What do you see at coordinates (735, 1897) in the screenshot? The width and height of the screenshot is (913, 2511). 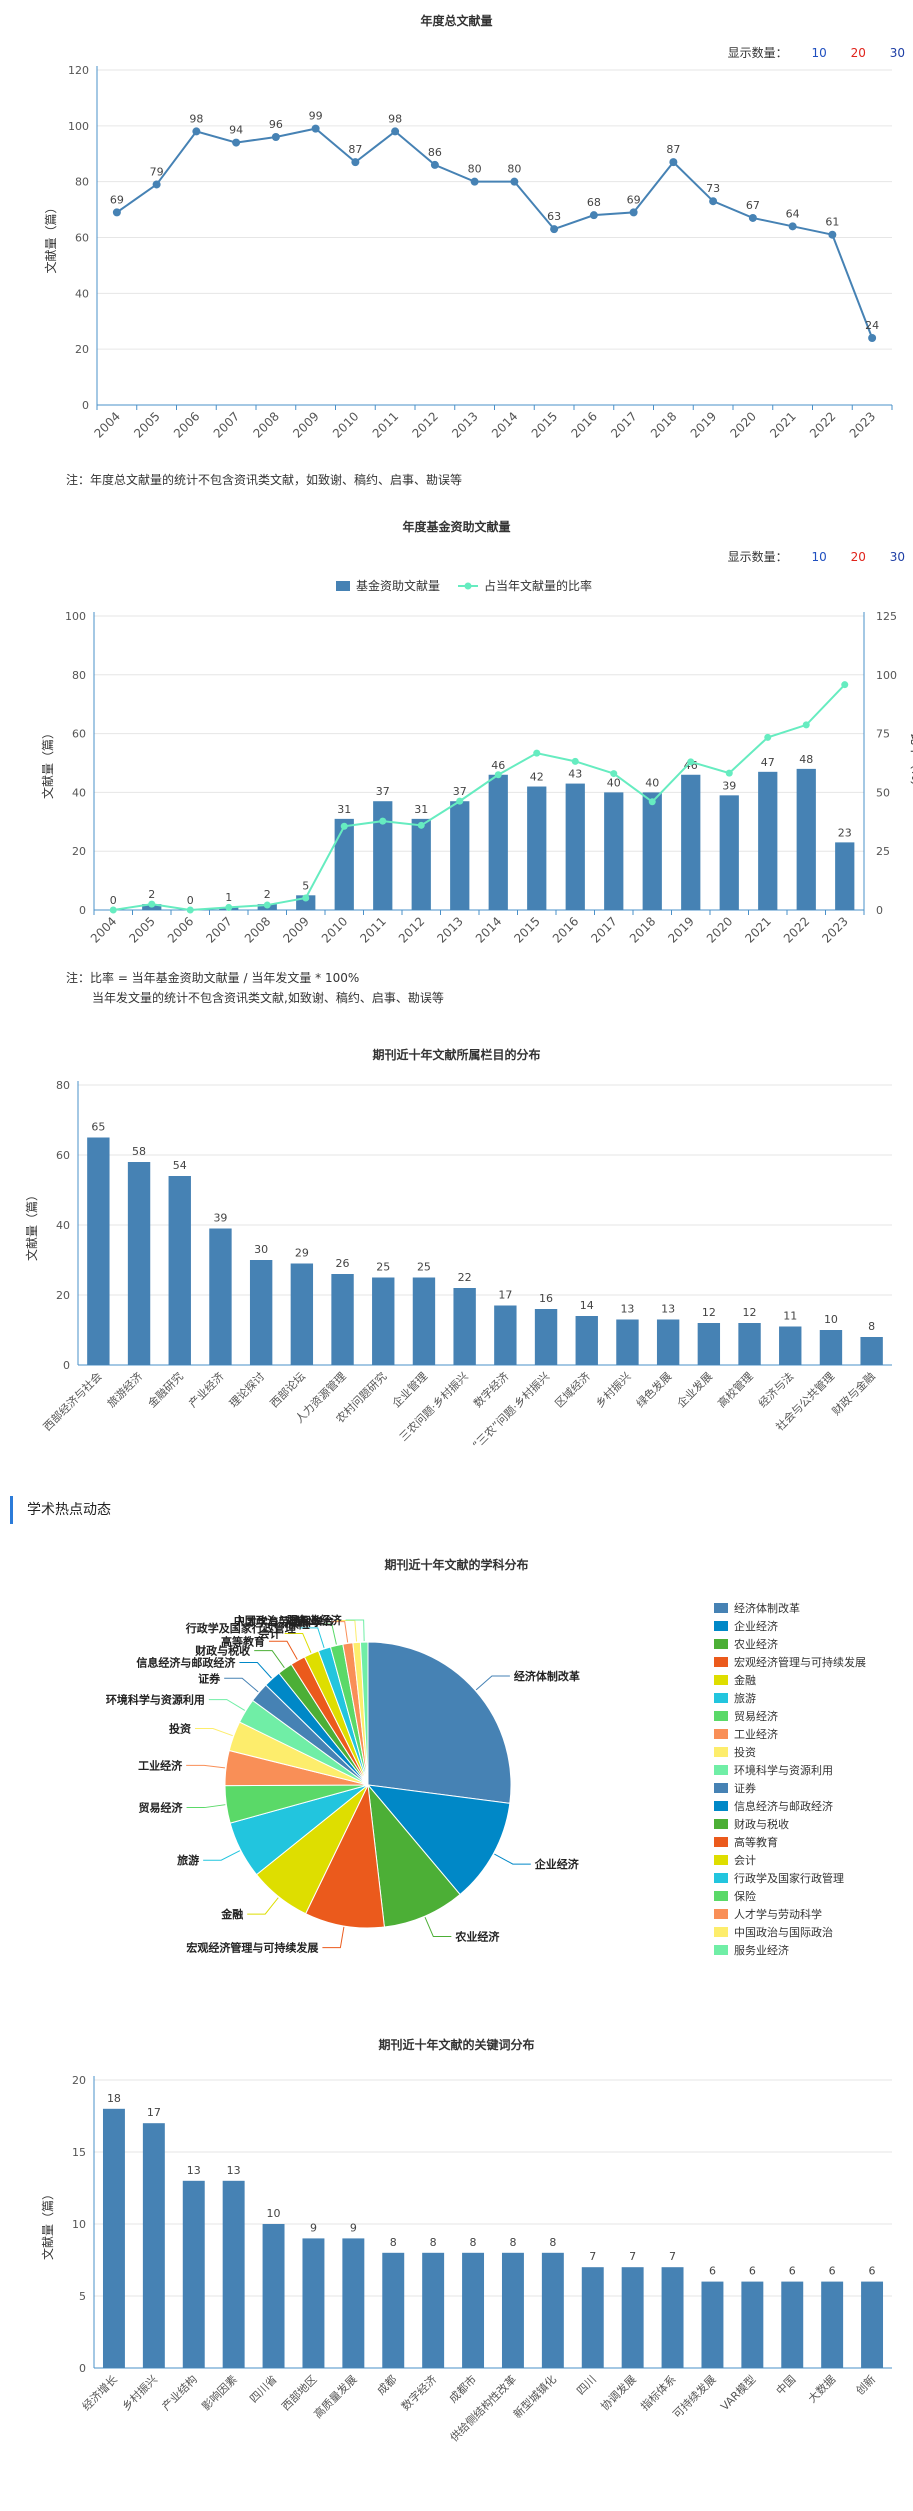 I see `chart4-legend-item: 保险` at bounding box center [735, 1897].